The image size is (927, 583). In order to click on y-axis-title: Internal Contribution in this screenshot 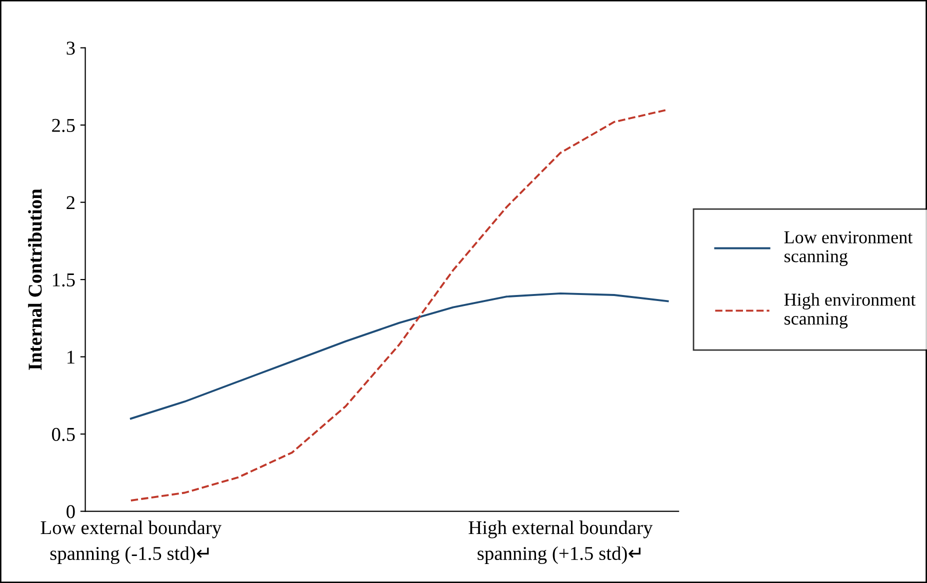, I will do `click(35, 279)`.